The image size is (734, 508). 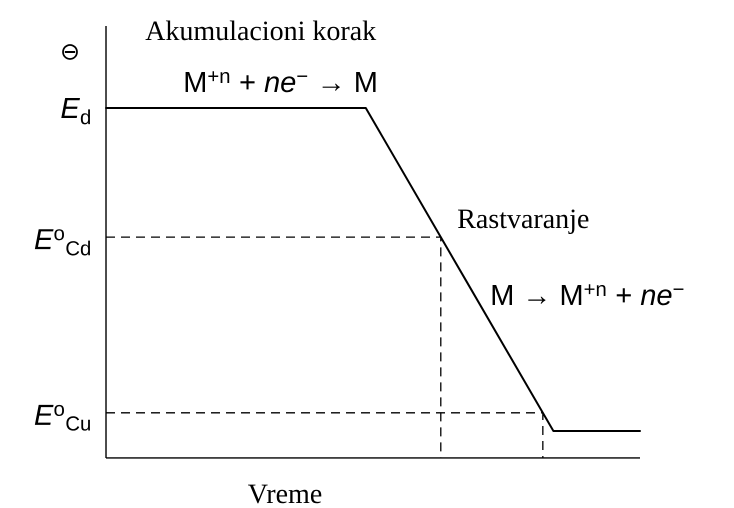 What do you see at coordinates (75, 111) in the screenshot?
I see `text: E$_{d}$` at bounding box center [75, 111].